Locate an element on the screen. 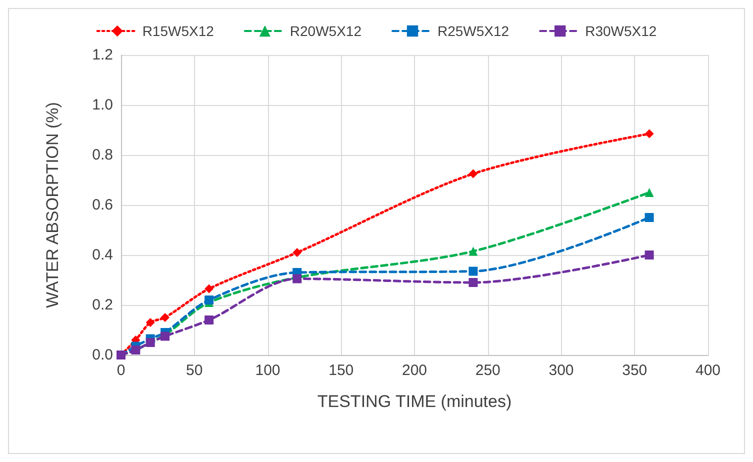 The width and height of the screenshot is (753, 462). x-tick-label: 200 is located at coordinates (415, 370).